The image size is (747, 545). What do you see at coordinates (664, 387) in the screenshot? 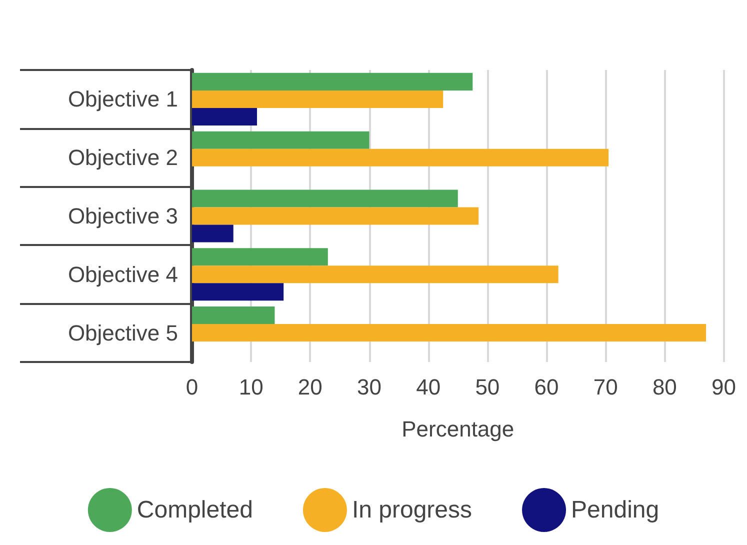
I see `x-tick-label: 80` at bounding box center [664, 387].